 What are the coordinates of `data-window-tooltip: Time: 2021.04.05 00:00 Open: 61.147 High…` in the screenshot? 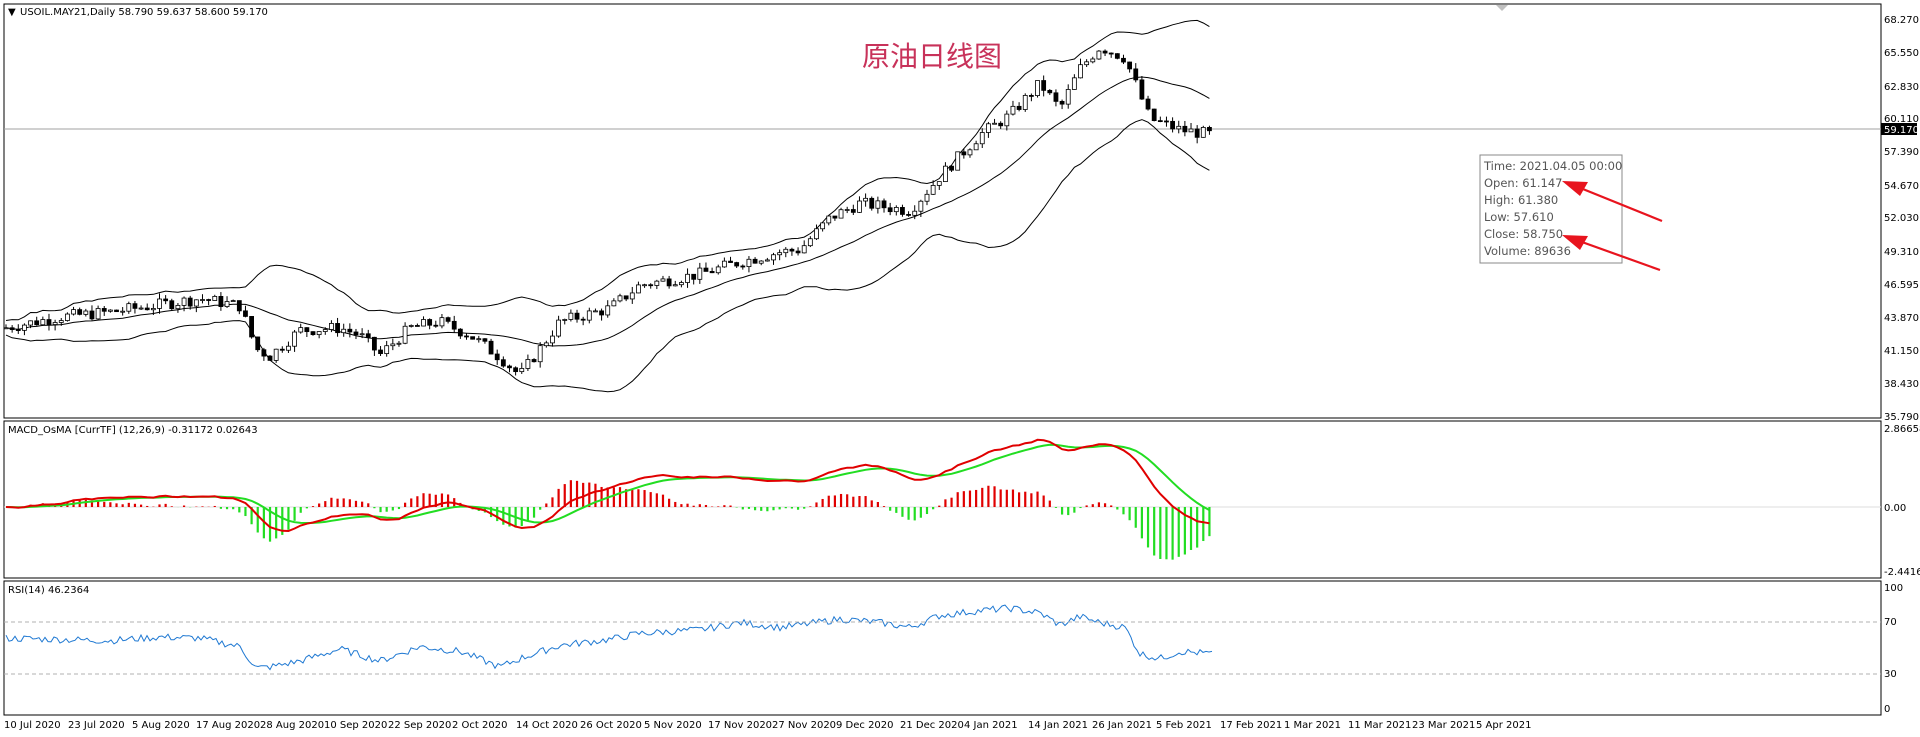 It's located at (1551, 209).